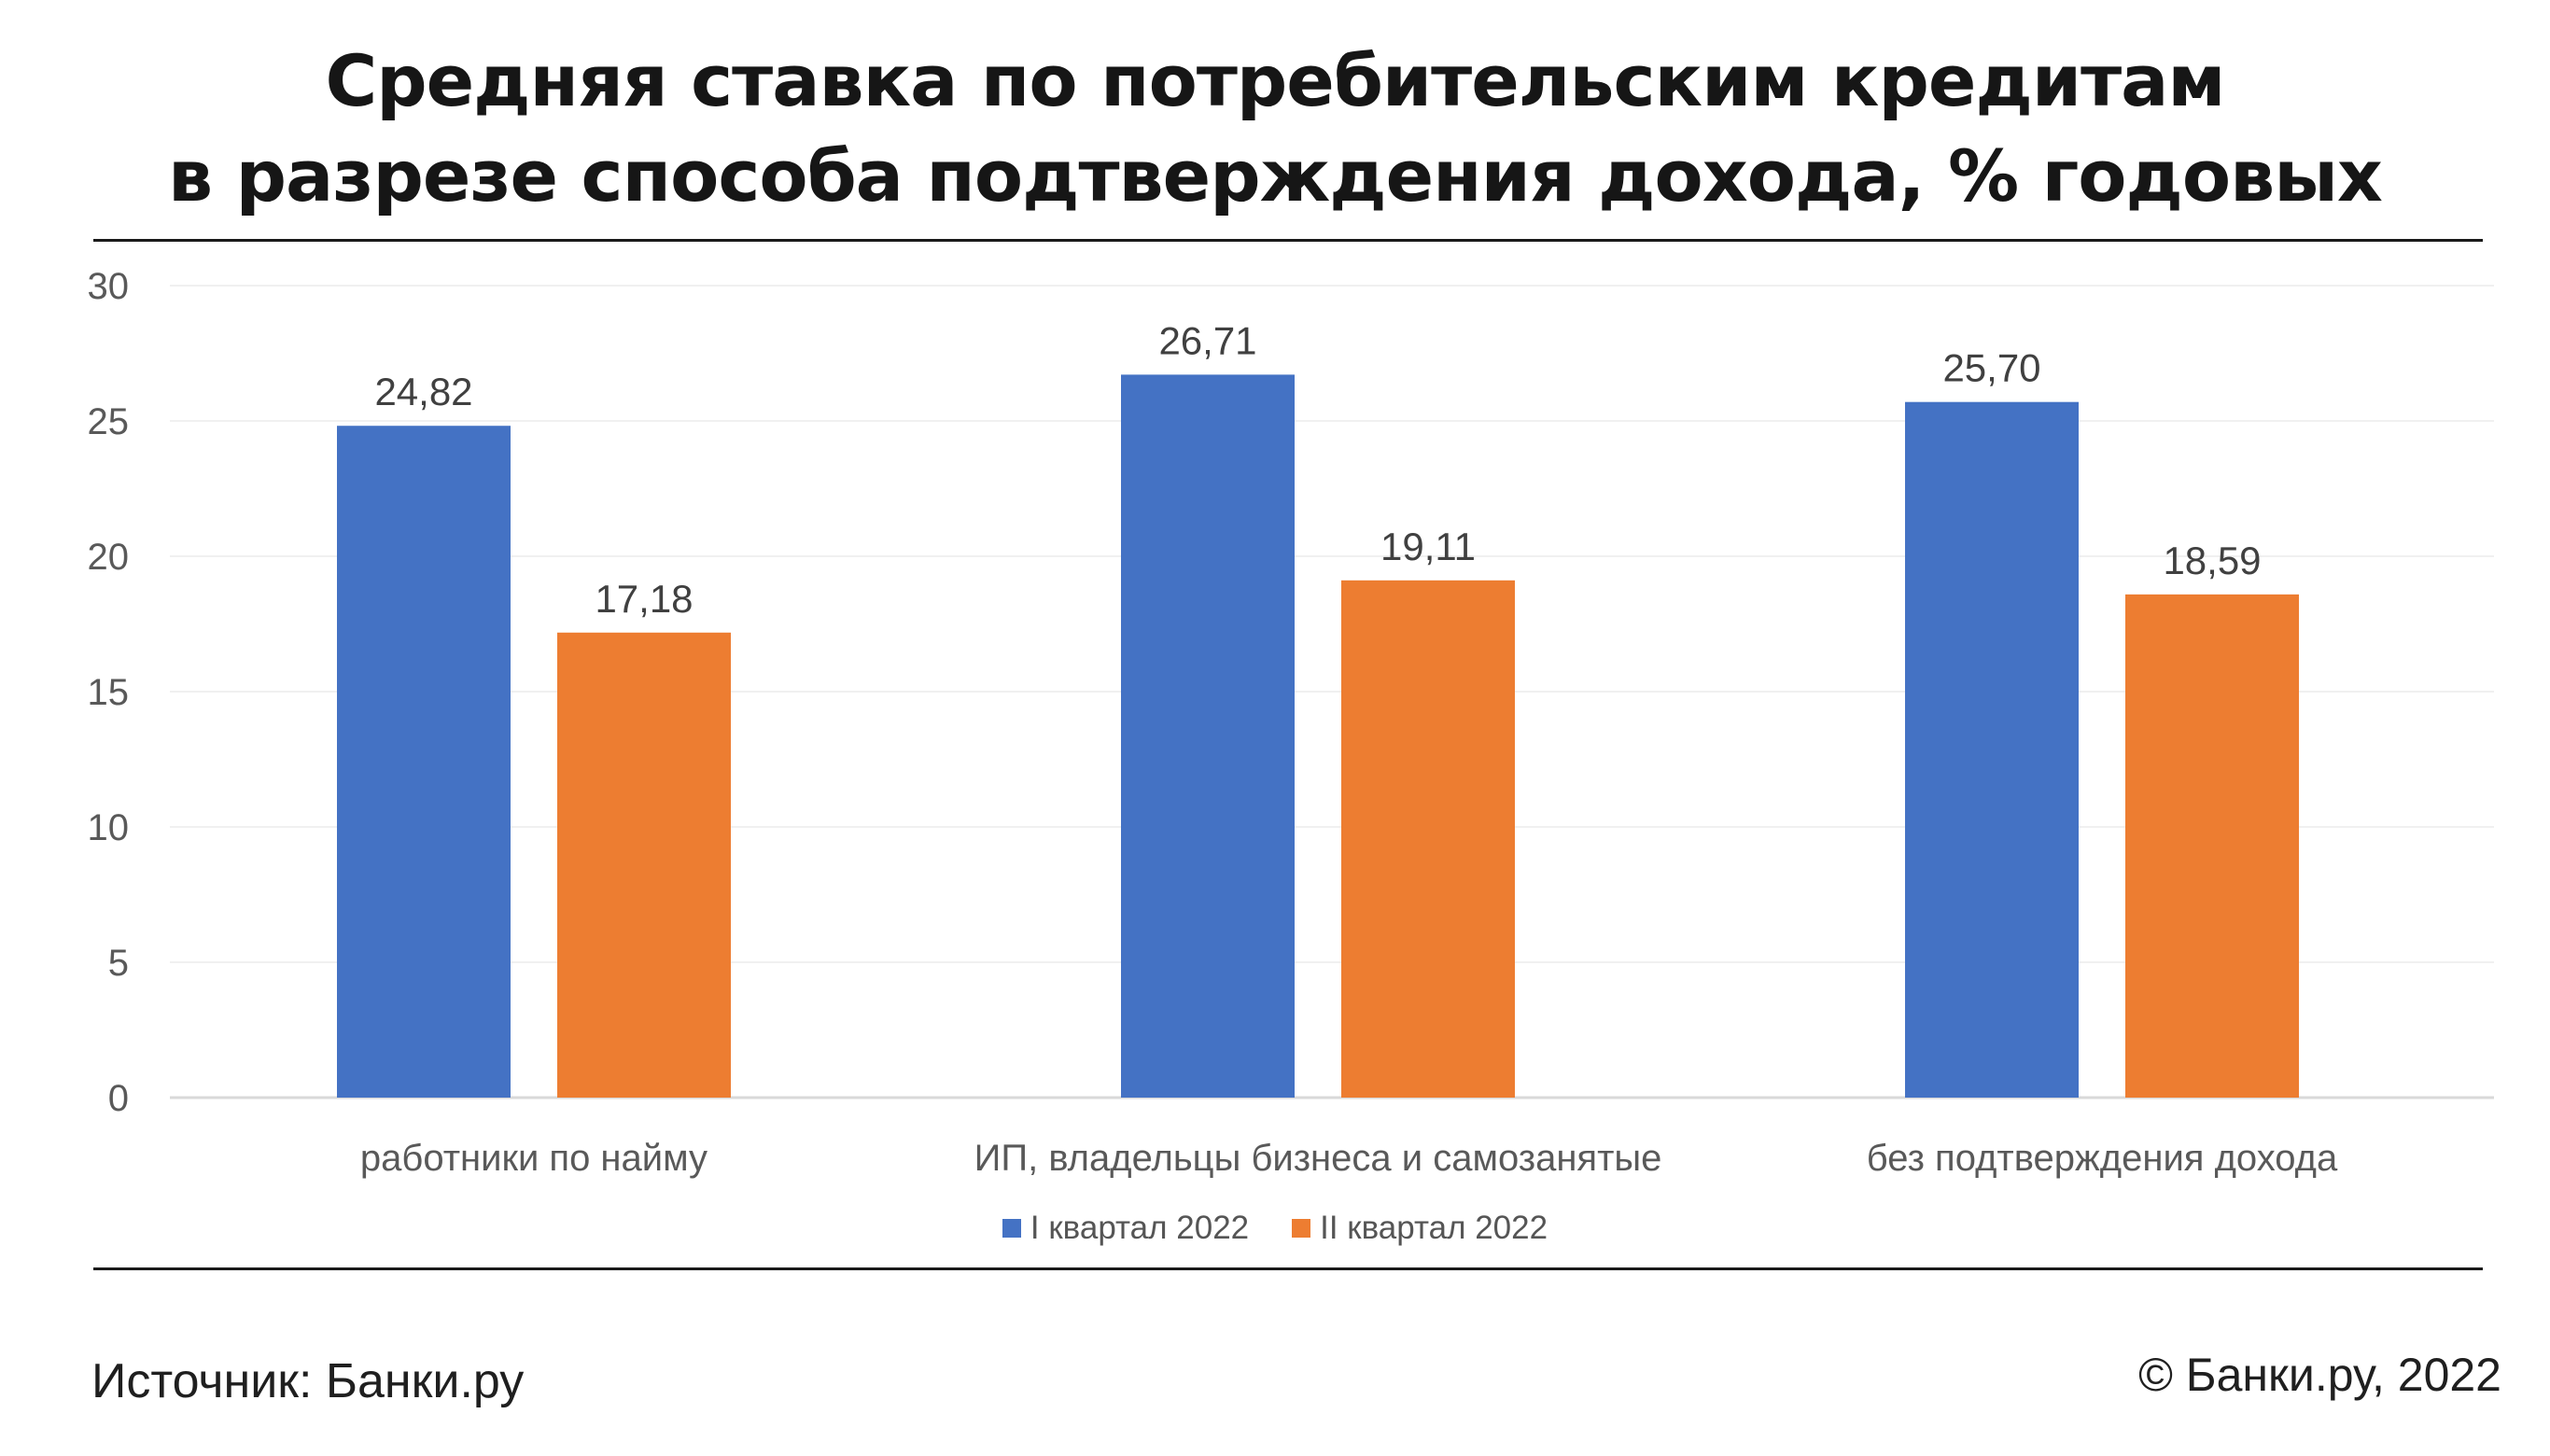 The image size is (2550, 1456). What do you see at coordinates (109, 827) in the screenshot?
I see `y-tick-label: 10` at bounding box center [109, 827].